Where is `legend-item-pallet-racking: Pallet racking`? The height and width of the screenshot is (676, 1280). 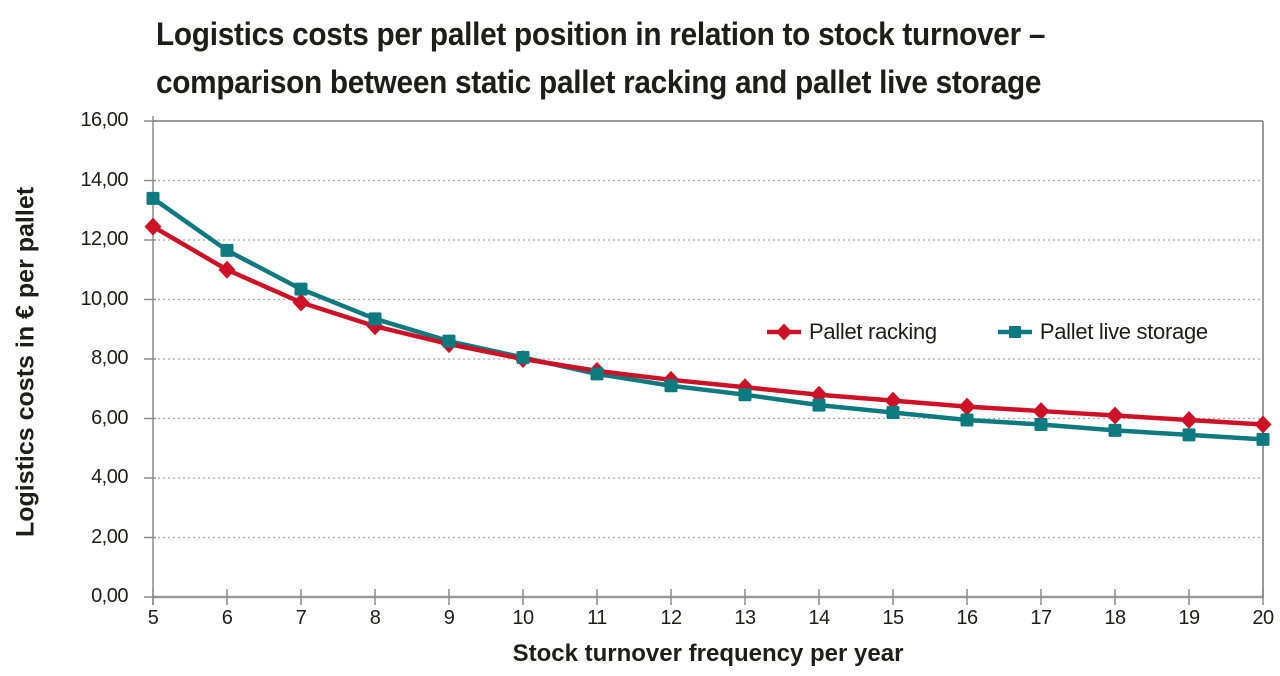
legend-item-pallet-racking: Pallet racking is located at coordinates (851, 332).